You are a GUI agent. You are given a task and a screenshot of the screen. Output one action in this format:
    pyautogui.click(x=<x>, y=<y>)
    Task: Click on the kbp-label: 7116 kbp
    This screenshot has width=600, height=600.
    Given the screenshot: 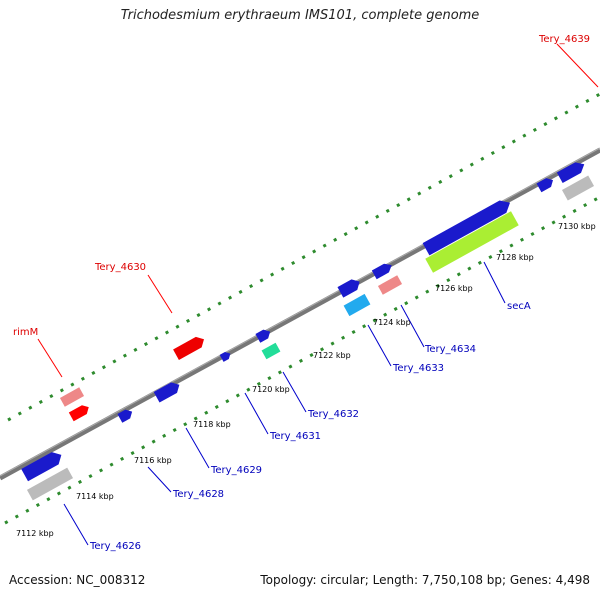 What is the action you would take?
    pyautogui.click(x=153, y=460)
    